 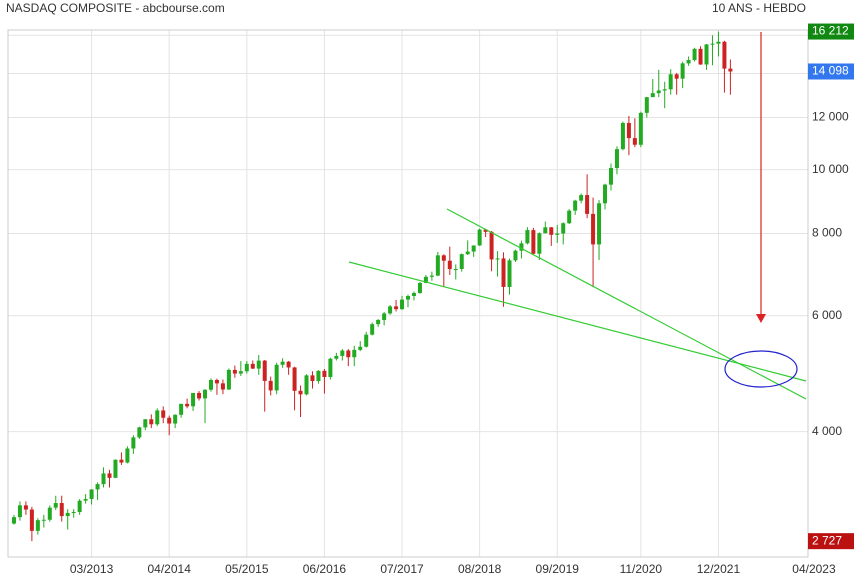 What do you see at coordinates (830, 169) in the screenshot?
I see `y-tick-label: 10 000` at bounding box center [830, 169].